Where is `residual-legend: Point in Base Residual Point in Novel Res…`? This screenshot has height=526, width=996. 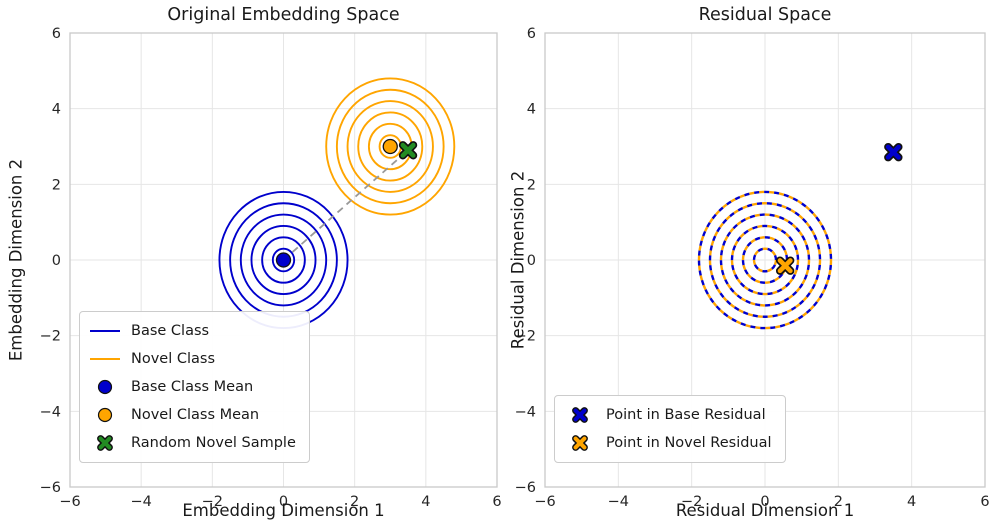
residual-legend: Point in Base Residual Point in Novel Res… is located at coordinates (670, 429).